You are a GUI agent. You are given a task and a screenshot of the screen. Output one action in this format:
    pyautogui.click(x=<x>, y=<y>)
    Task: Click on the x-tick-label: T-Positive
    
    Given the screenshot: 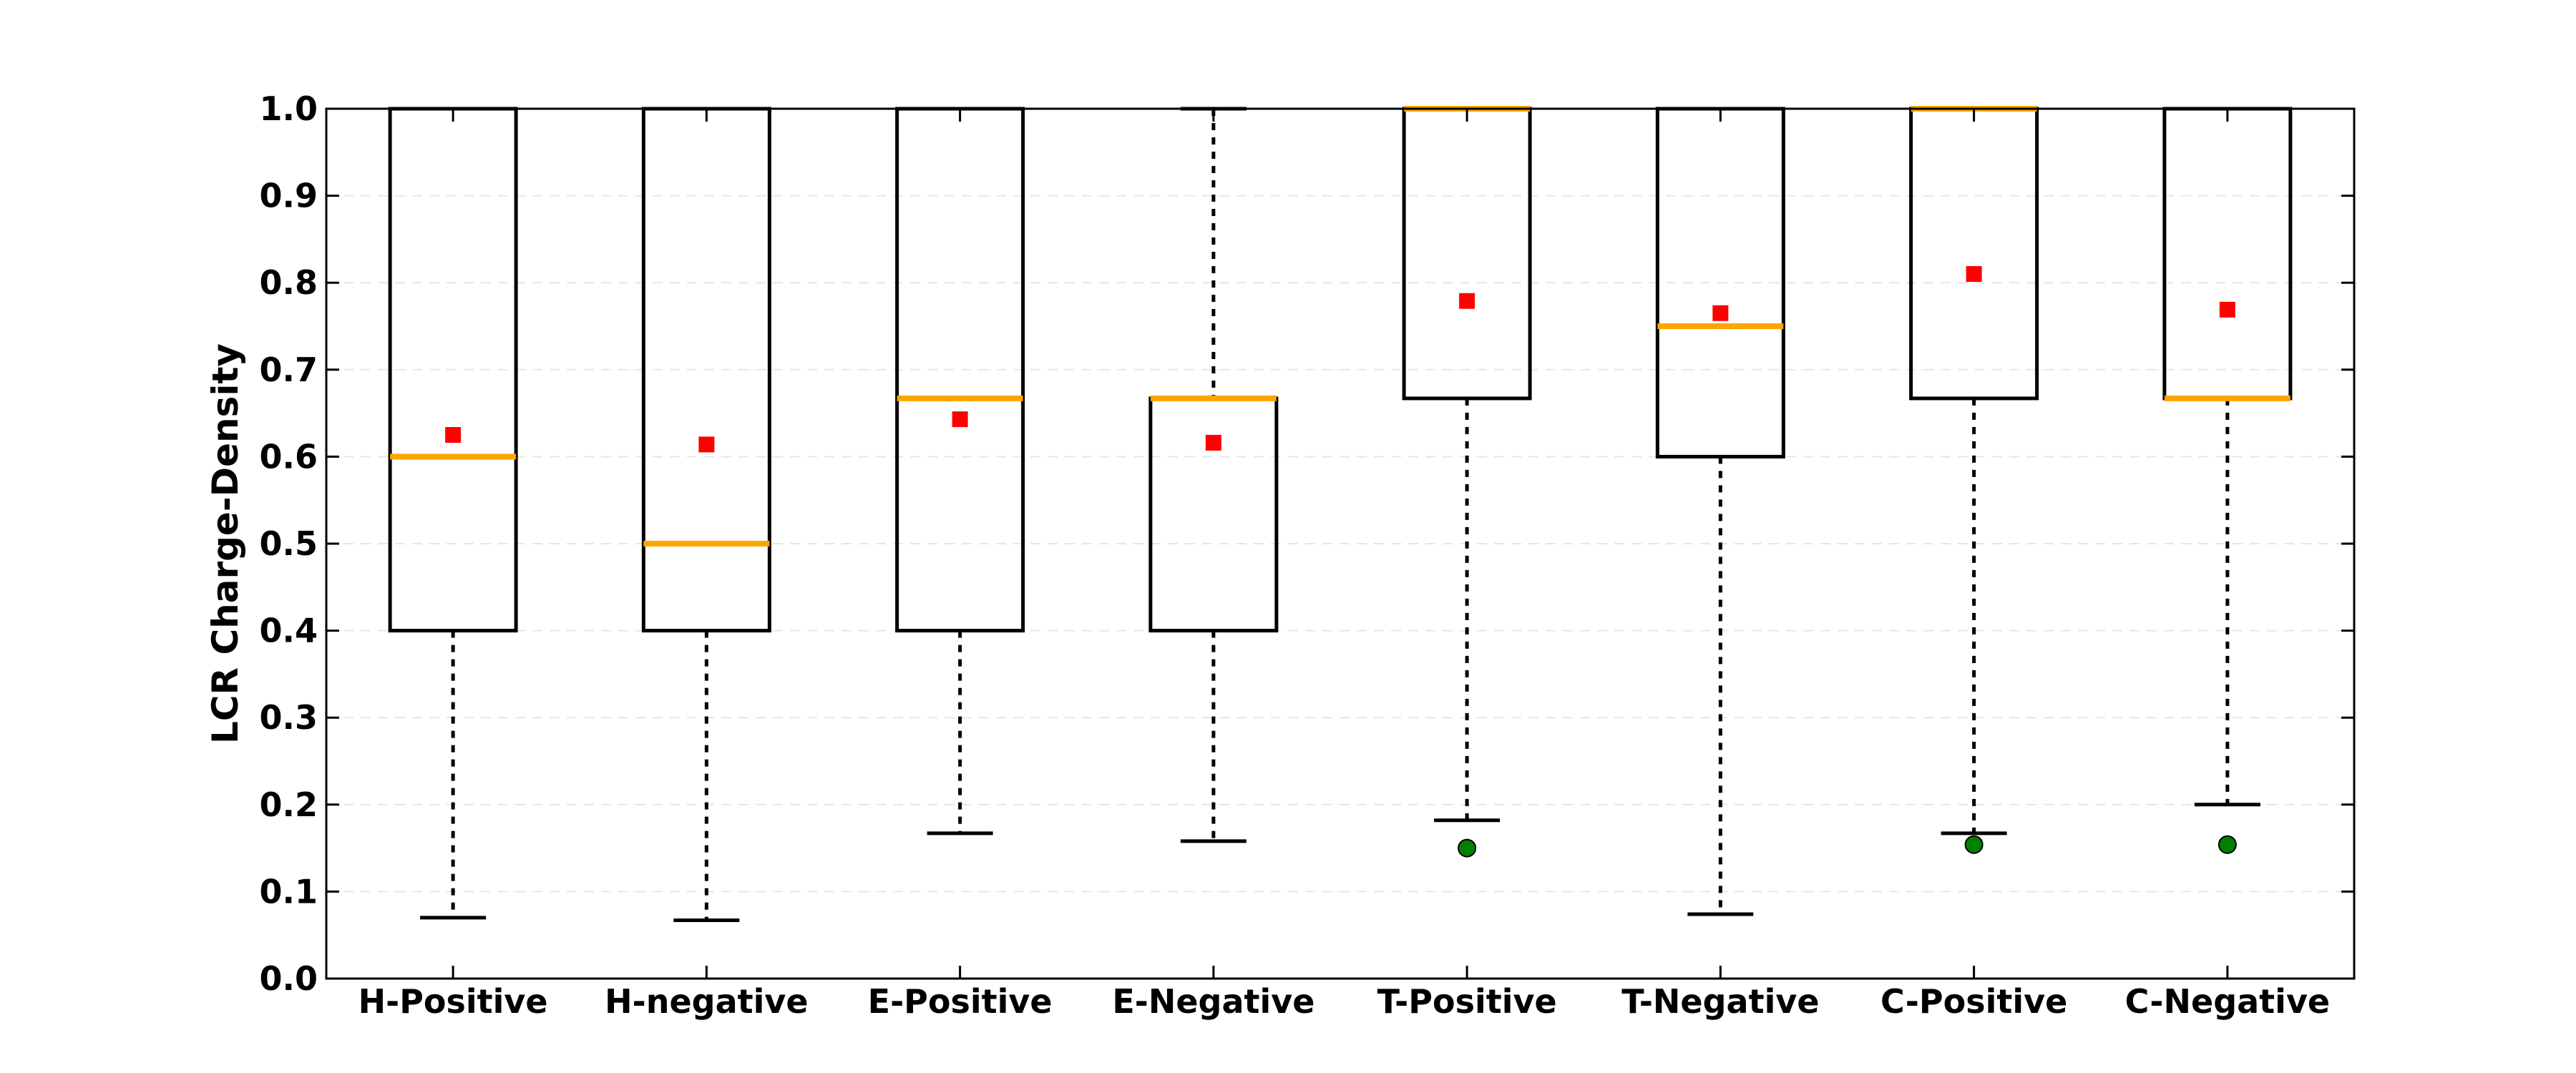 What is the action you would take?
    pyautogui.click(x=1467, y=1001)
    